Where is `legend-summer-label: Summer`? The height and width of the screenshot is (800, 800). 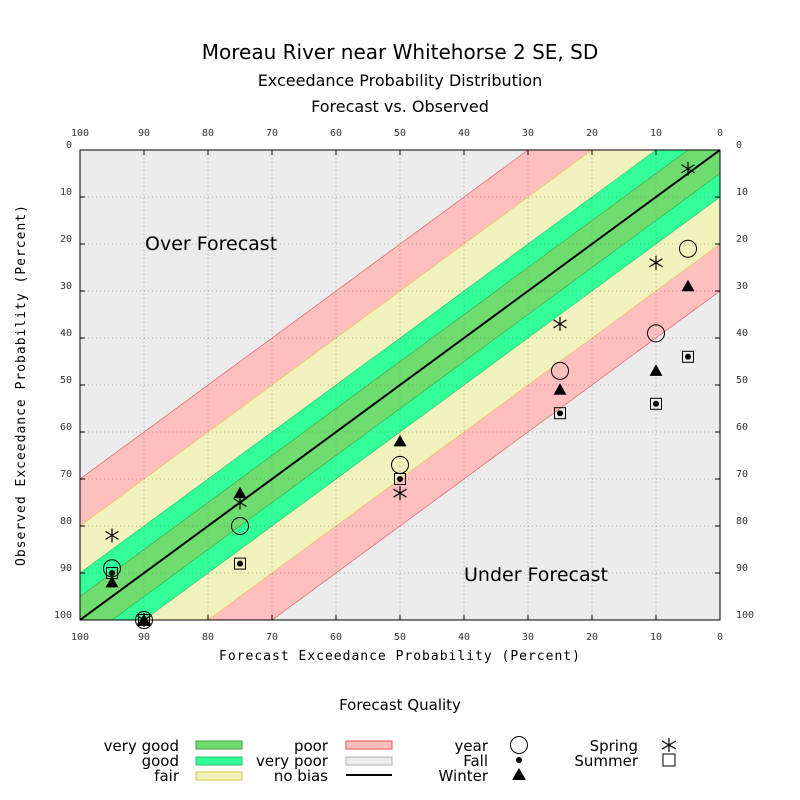
legend-summer-label: Summer is located at coordinates (606, 761).